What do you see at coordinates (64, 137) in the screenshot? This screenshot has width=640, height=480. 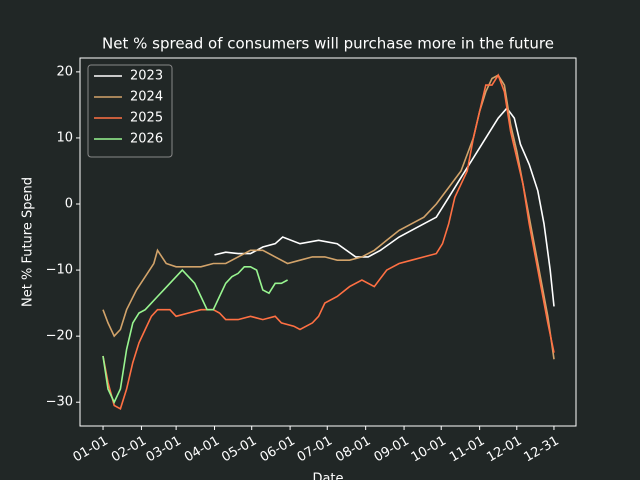 I see `y-tick-label: 10` at bounding box center [64, 137].